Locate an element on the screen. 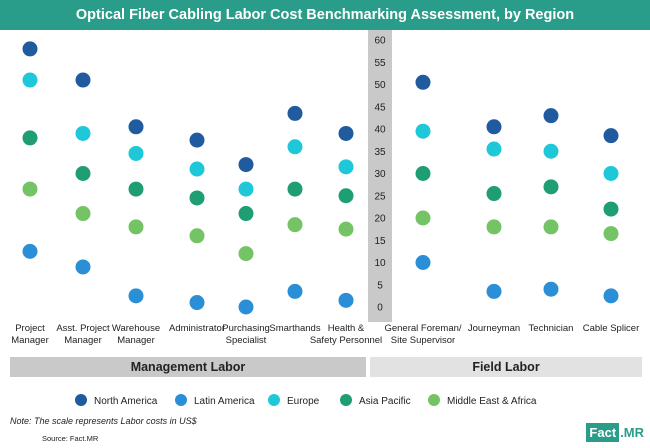  category-label-line: Technician is located at coordinates (551, 328).